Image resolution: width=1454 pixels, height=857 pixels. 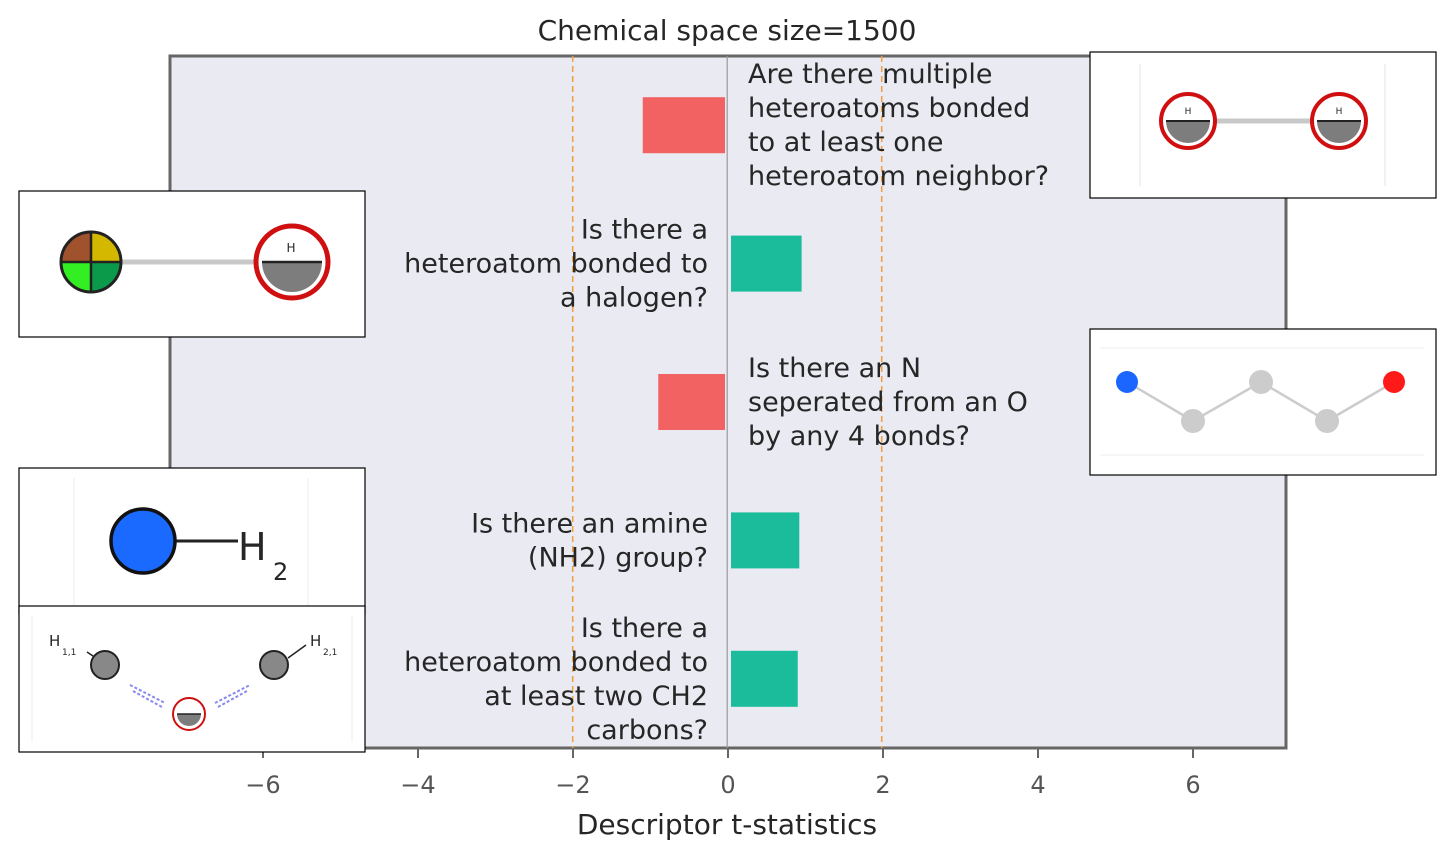 I want to click on inset-h-h-molecule: H H, so click(x=1263, y=125).